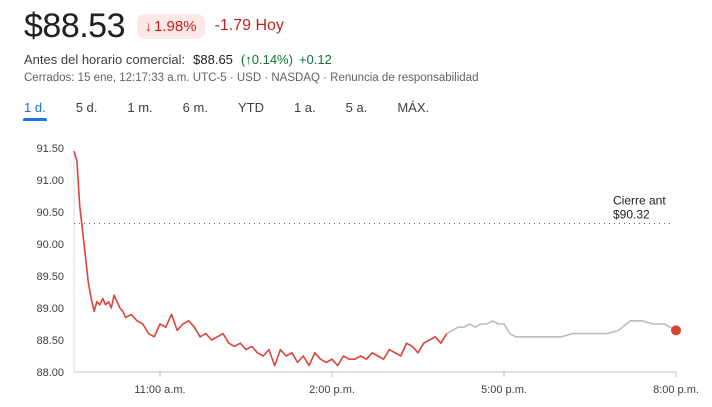 This screenshot has width=712, height=407. I want to click on tab-6m: 6 m., so click(195, 107).